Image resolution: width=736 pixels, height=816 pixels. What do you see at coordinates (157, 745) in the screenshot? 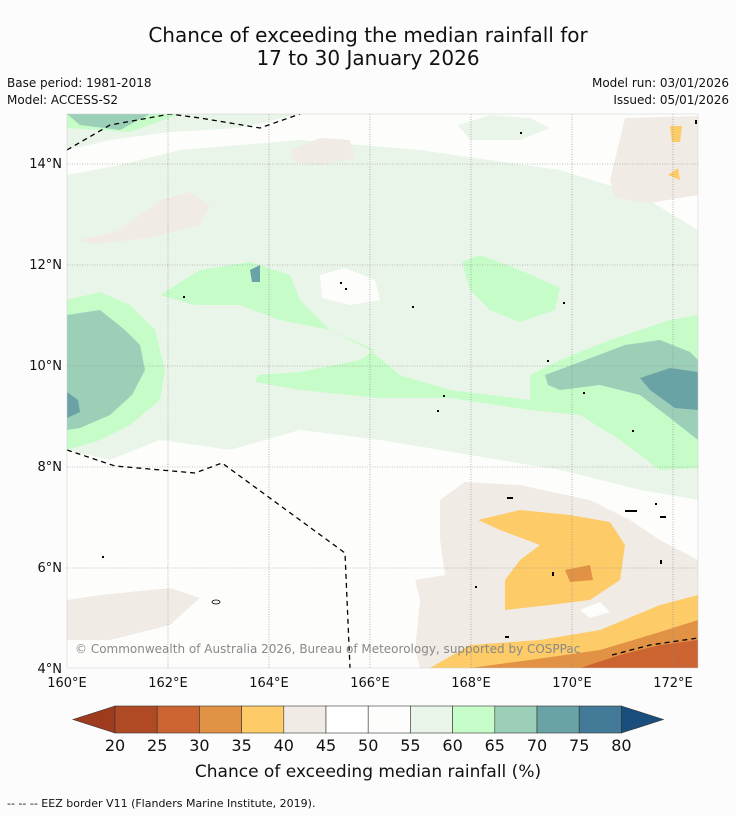
I see `colorbar-tick-label: 25` at bounding box center [157, 745].